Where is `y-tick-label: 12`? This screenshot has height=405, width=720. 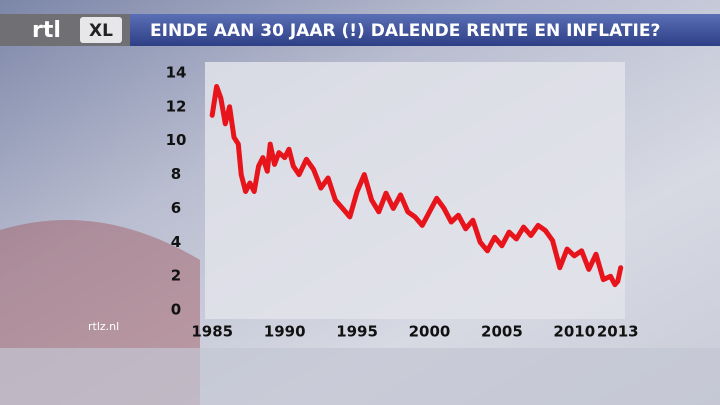
y-tick-label: 12 is located at coordinates (176, 106).